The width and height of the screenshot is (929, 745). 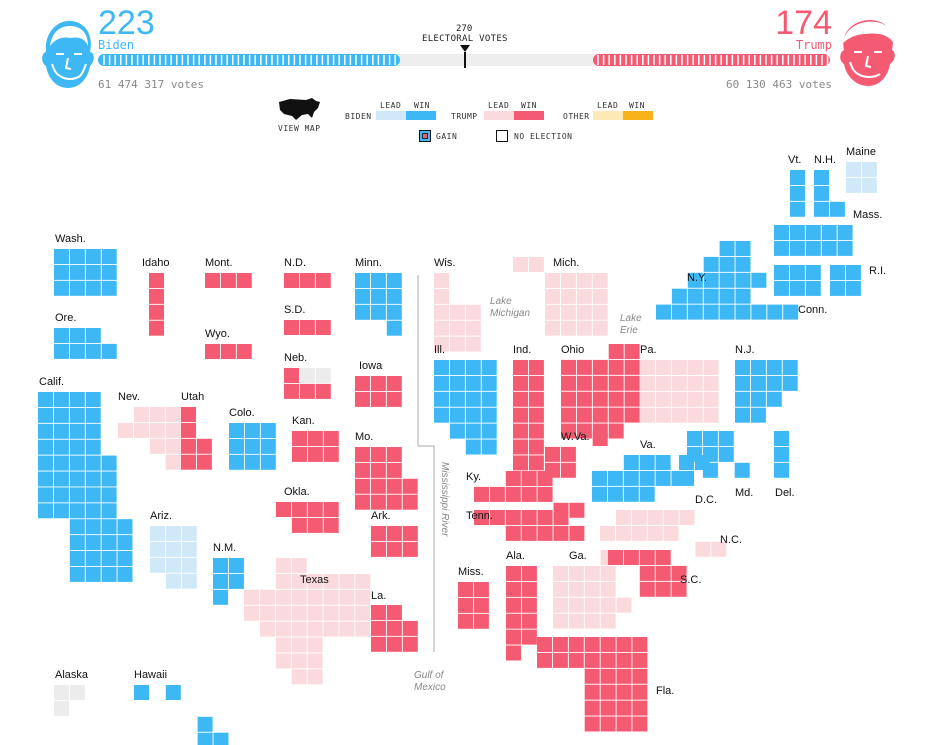 What do you see at coordinates (521, 613) in the screenshot?
I see `state-ala` at bounding box center [521, 613].